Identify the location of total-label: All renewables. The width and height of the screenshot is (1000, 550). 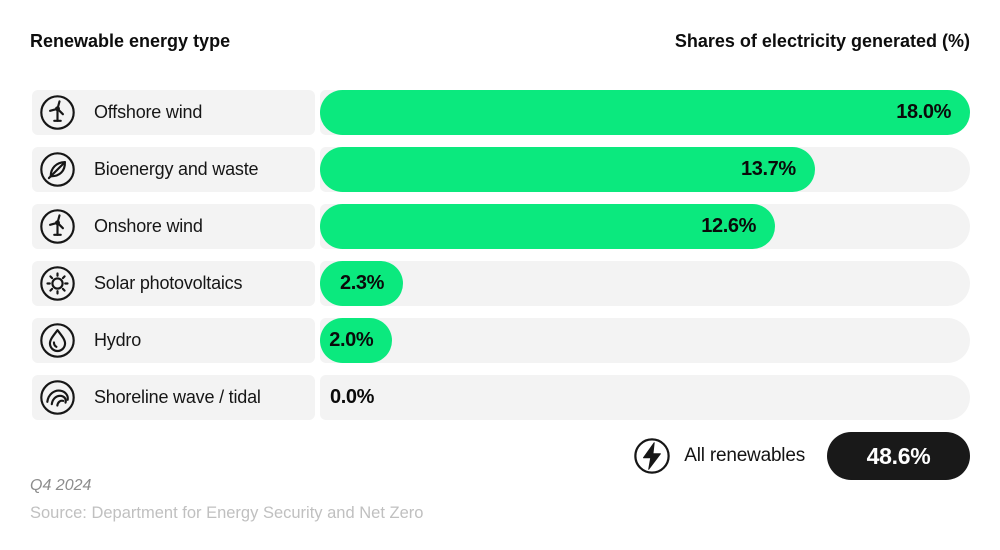
(744, 455).